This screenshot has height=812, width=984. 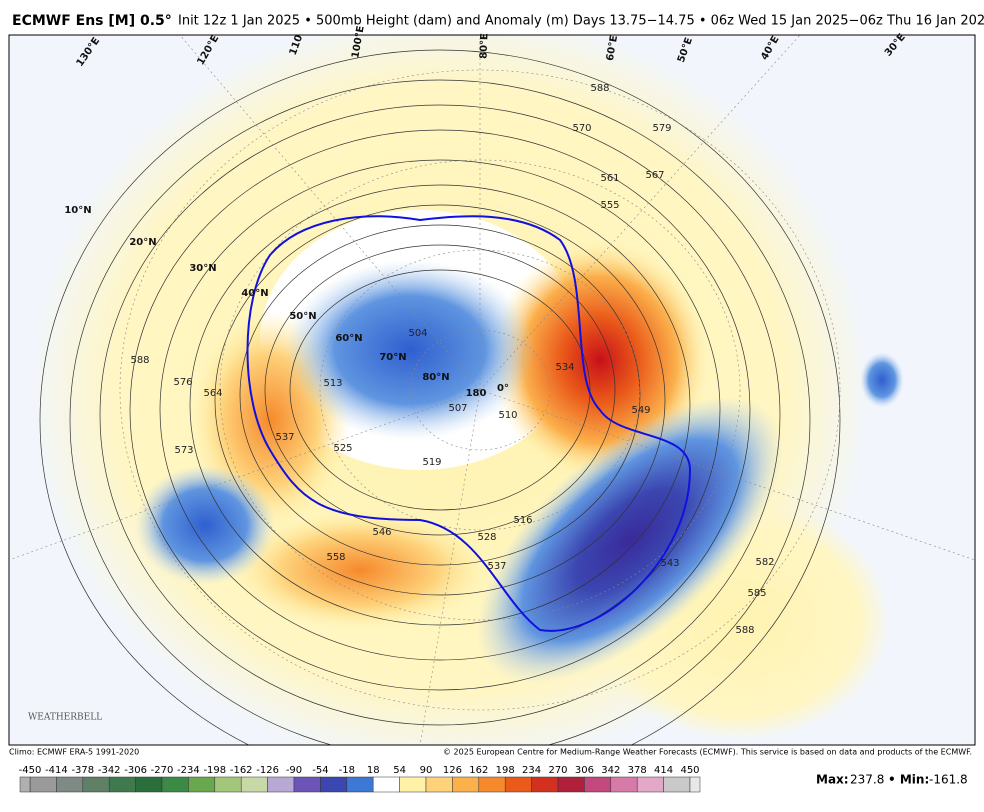 I want to click on longitude-label: 180, so click(x=476, y=393).